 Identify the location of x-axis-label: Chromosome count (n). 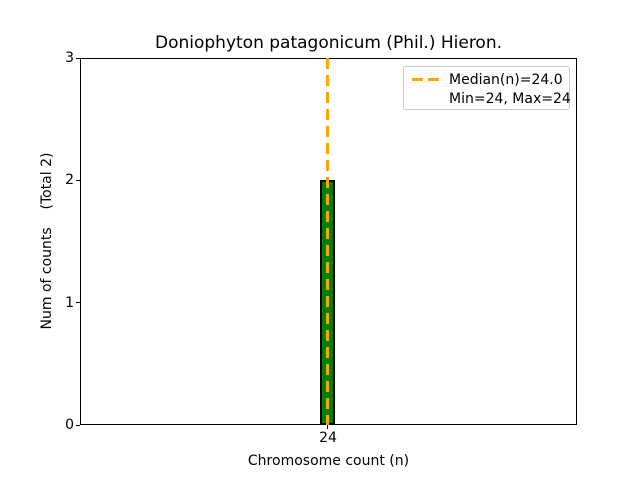
(328, 461).